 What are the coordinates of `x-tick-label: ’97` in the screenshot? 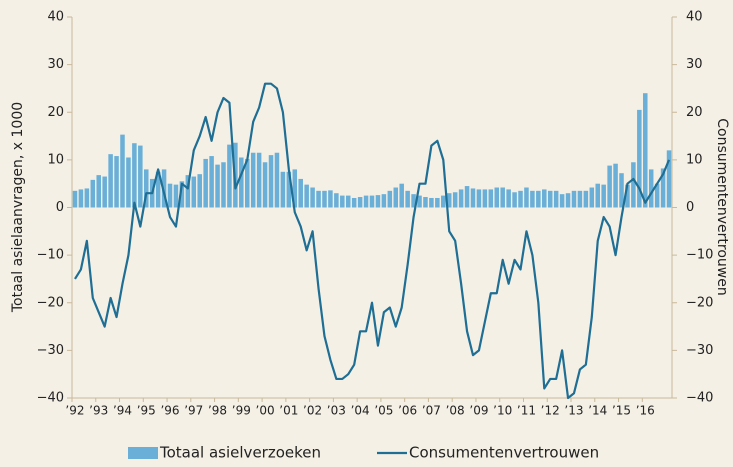 It's located at (193, 411).